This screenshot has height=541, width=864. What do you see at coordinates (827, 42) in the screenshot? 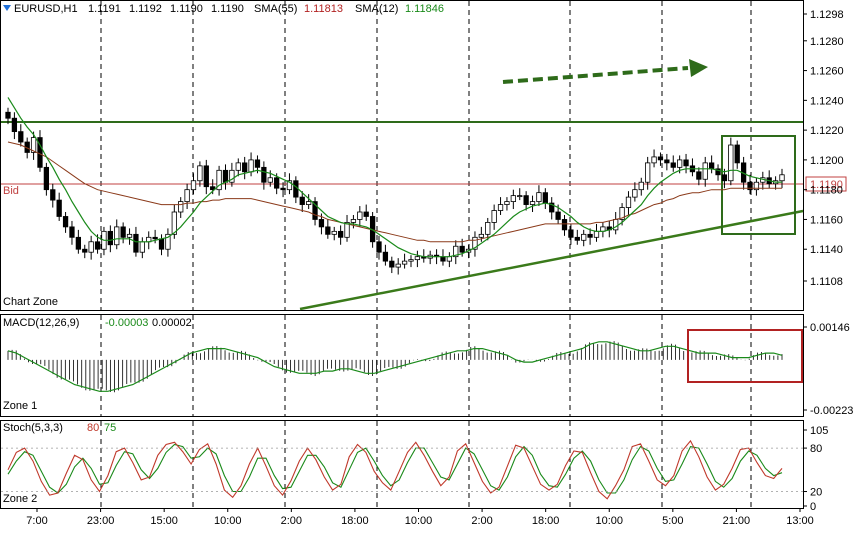
I see `price-tick-label: 1.1280` at bounding box center [827, 42].